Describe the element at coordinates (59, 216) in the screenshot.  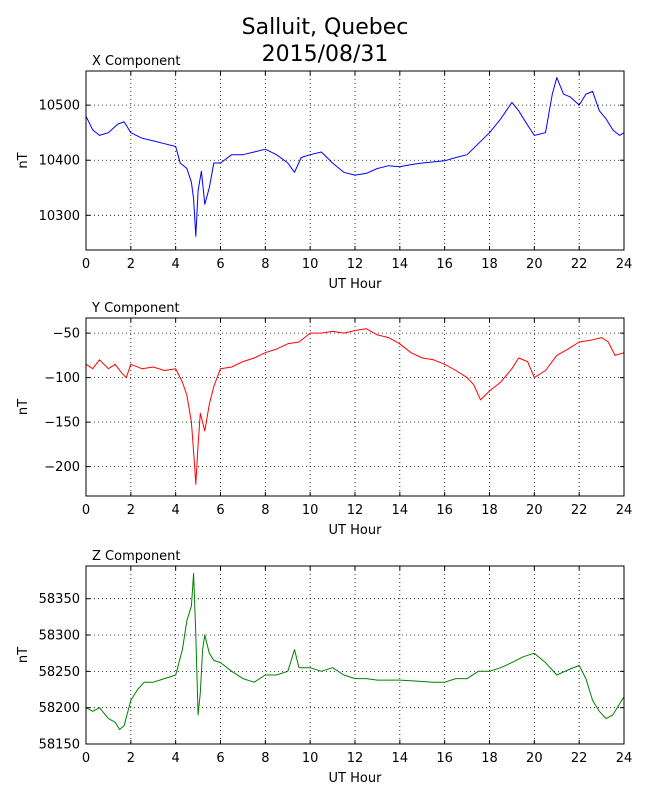
I see `y-tick-label: 10300` at that location.